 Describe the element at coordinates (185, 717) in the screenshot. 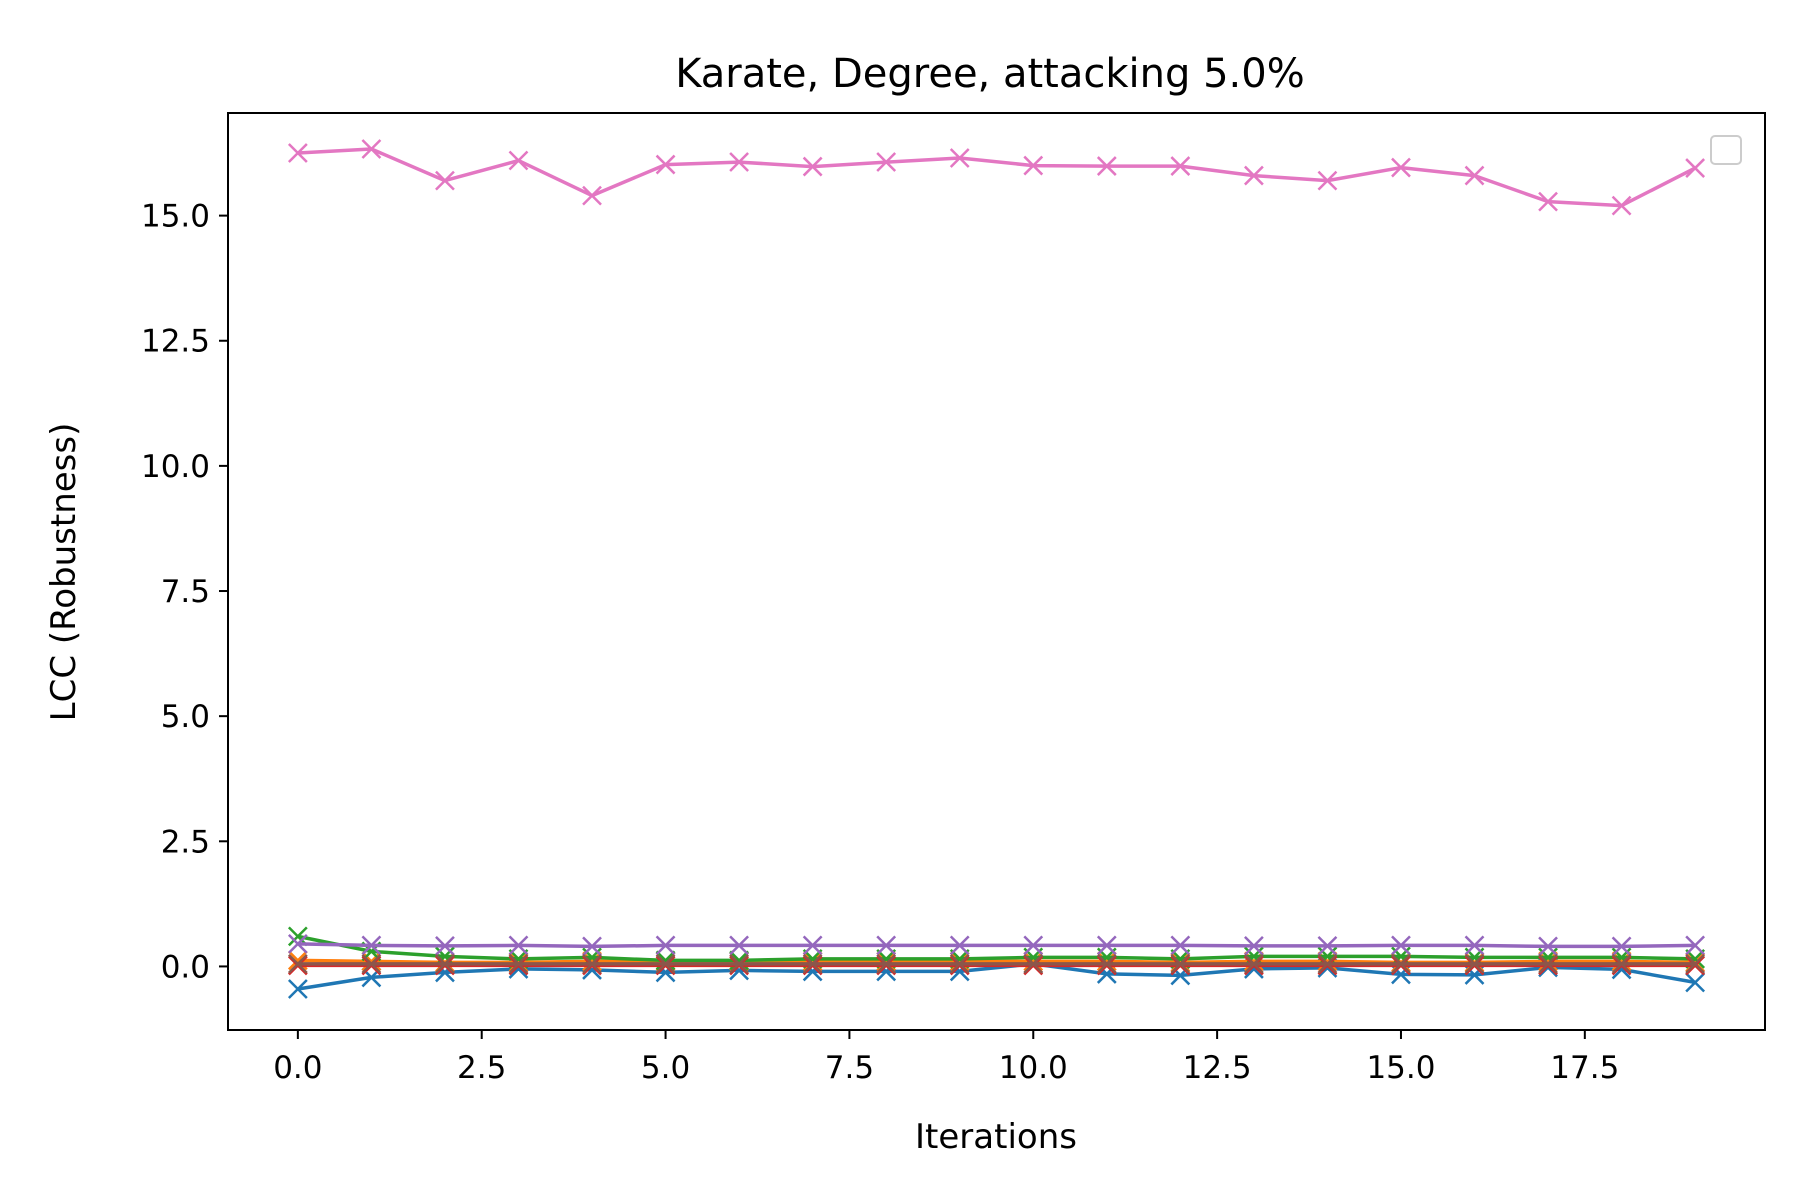

I see `y-tick-label: 5.0` at that location.